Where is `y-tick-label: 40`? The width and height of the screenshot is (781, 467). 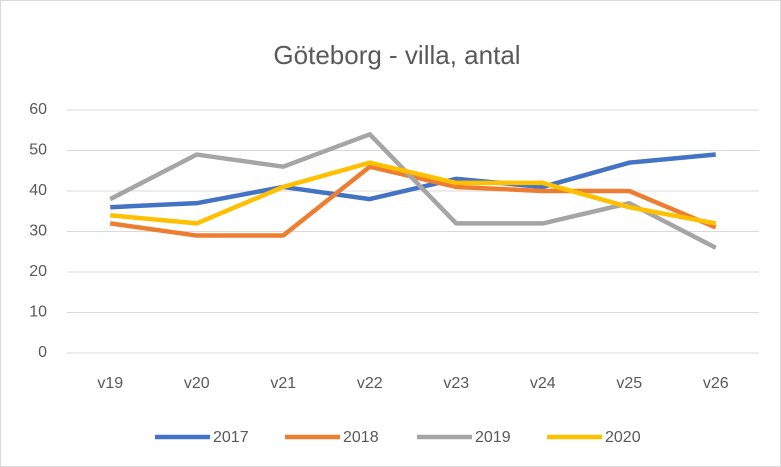
y-tick-label: 40 is located at coordinates (38, 190).